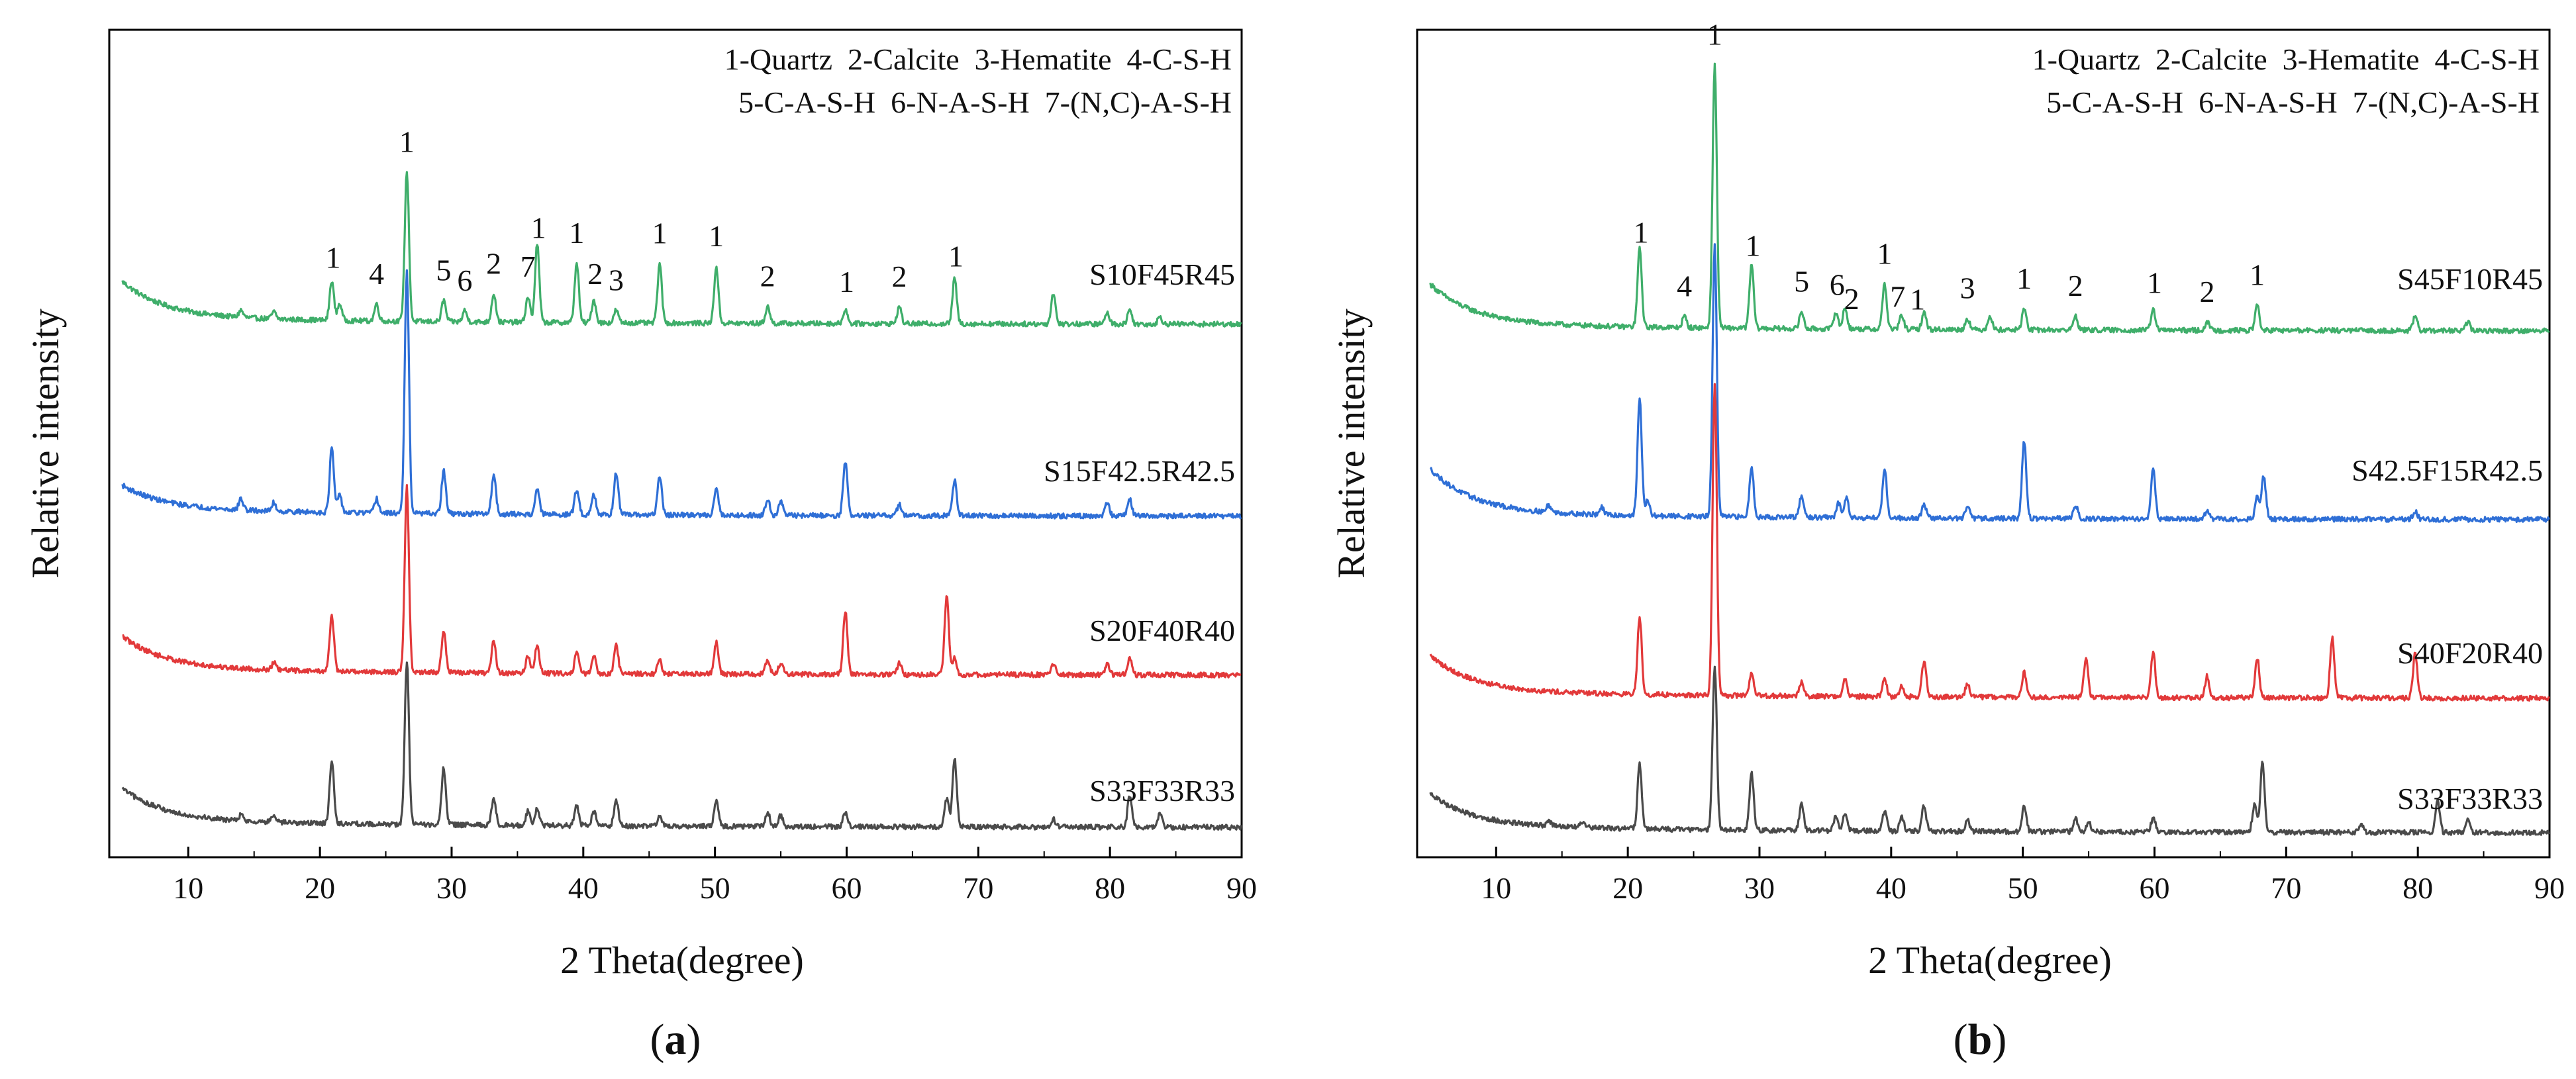 This screenshot has height=1079, width=2576. Describe the element at coordinates (645, 212) in the screenshot. I see `panel-a-peak-annotations: 1 415 6 2 71 12 31 12 1 21` at that location.